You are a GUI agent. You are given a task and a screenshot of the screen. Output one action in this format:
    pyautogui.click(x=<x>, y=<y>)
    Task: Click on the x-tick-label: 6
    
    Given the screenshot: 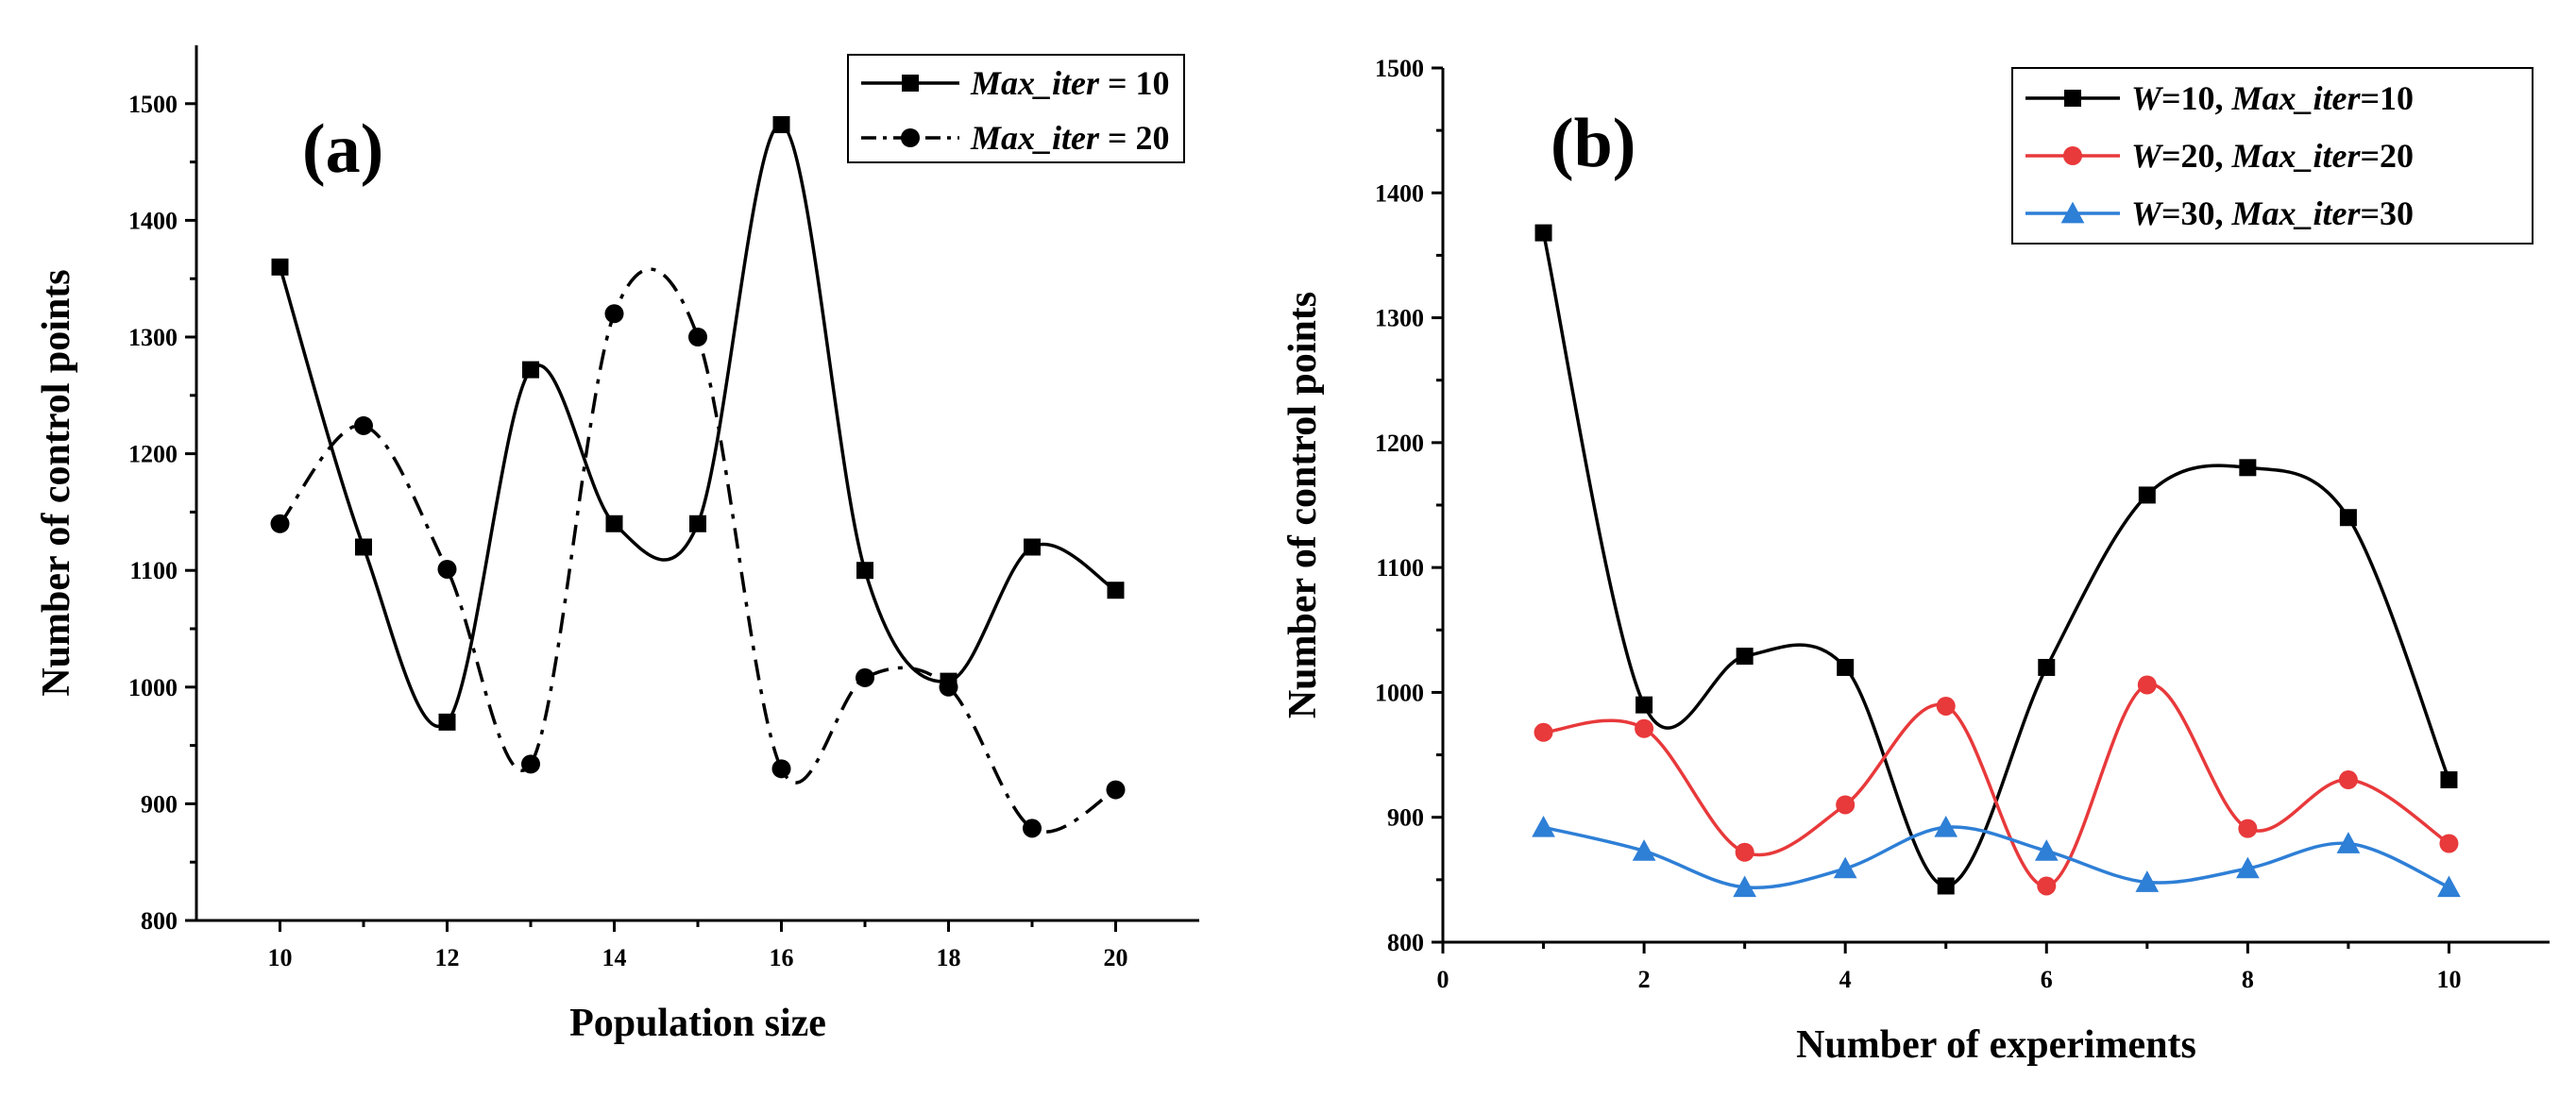 What is the action you would take?
    pyautogui.click(x=2047, y=980)
    